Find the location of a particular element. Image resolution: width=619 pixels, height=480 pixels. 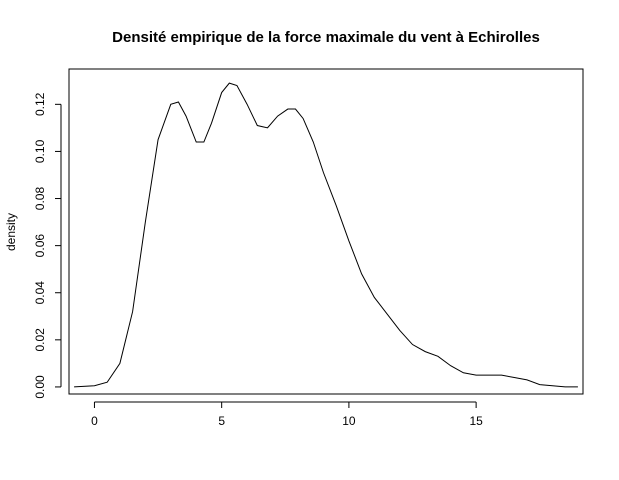

y-tick-label: 0.02 is located at coordinates (40, 340).